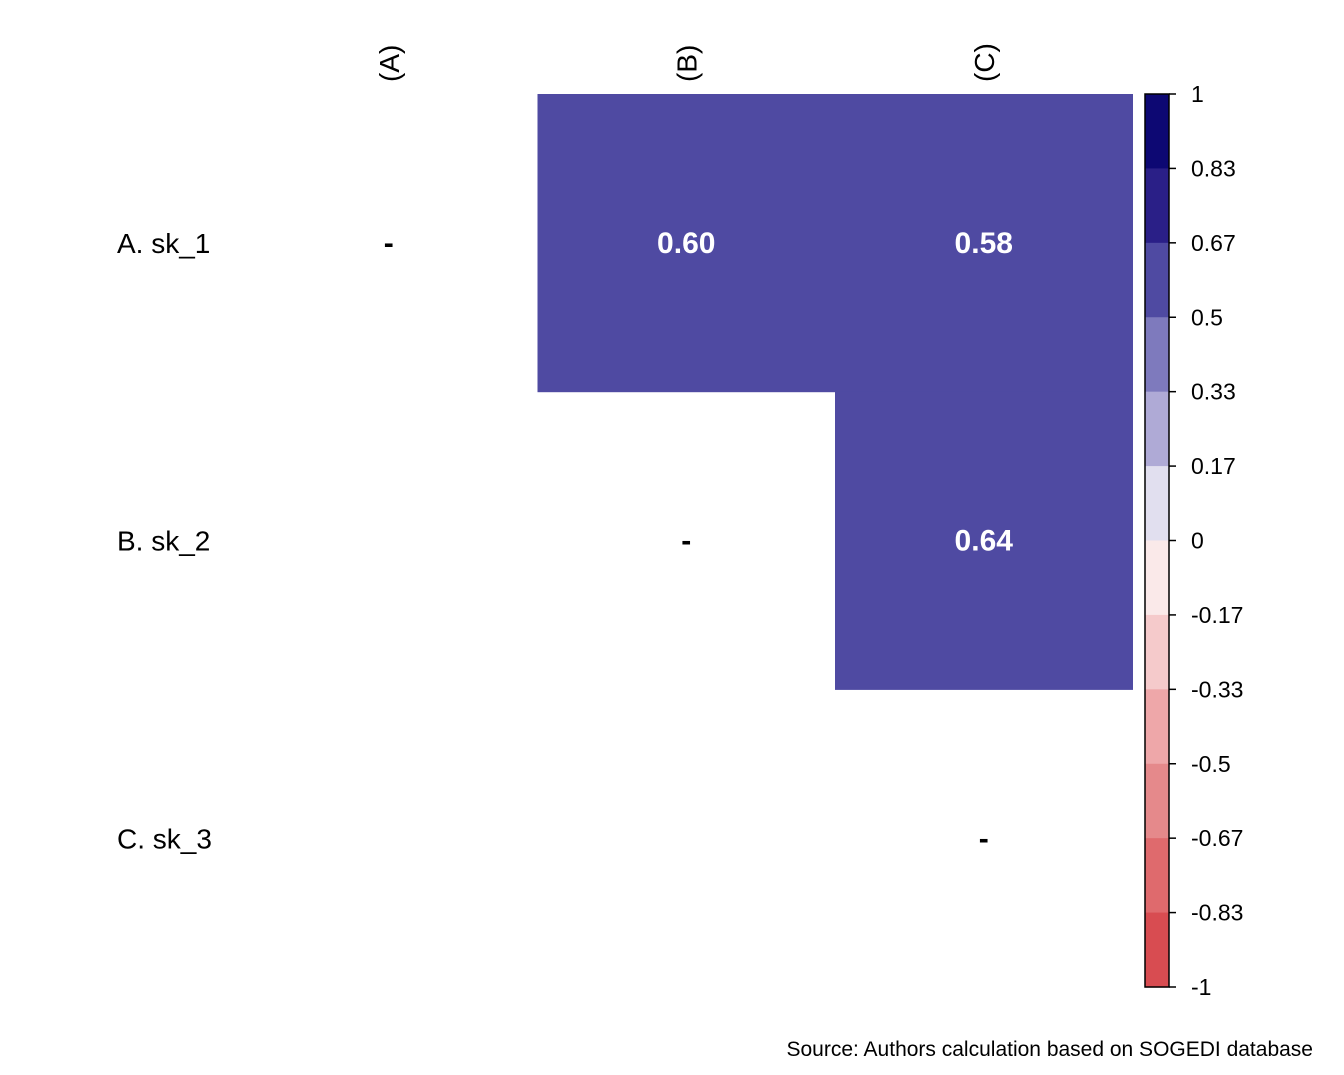 This screenshot has height=1075, width=1344. Describe the element at coordinates (984, 62) in the screenshot. I see `column-label: (C)` at that location.